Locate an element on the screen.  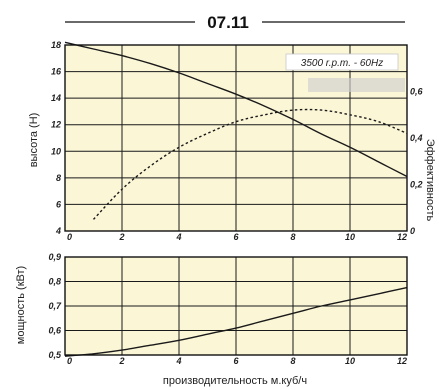
bottom-x-tick-label: 2 is located at coordinates (121, 361).